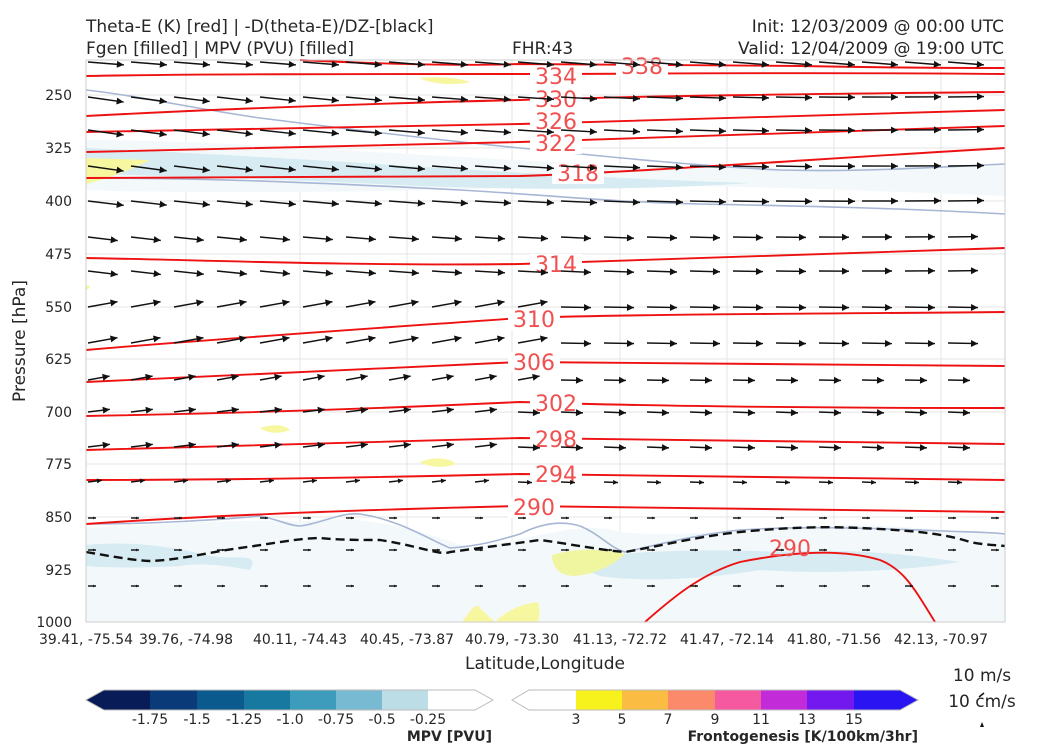 The height and width of the screenshot is (750, 1050). What do you see at coordinates (542, 49) in the screenshot?
I see `forecast-hour: FHR:43` at bounding box center [542, 49].